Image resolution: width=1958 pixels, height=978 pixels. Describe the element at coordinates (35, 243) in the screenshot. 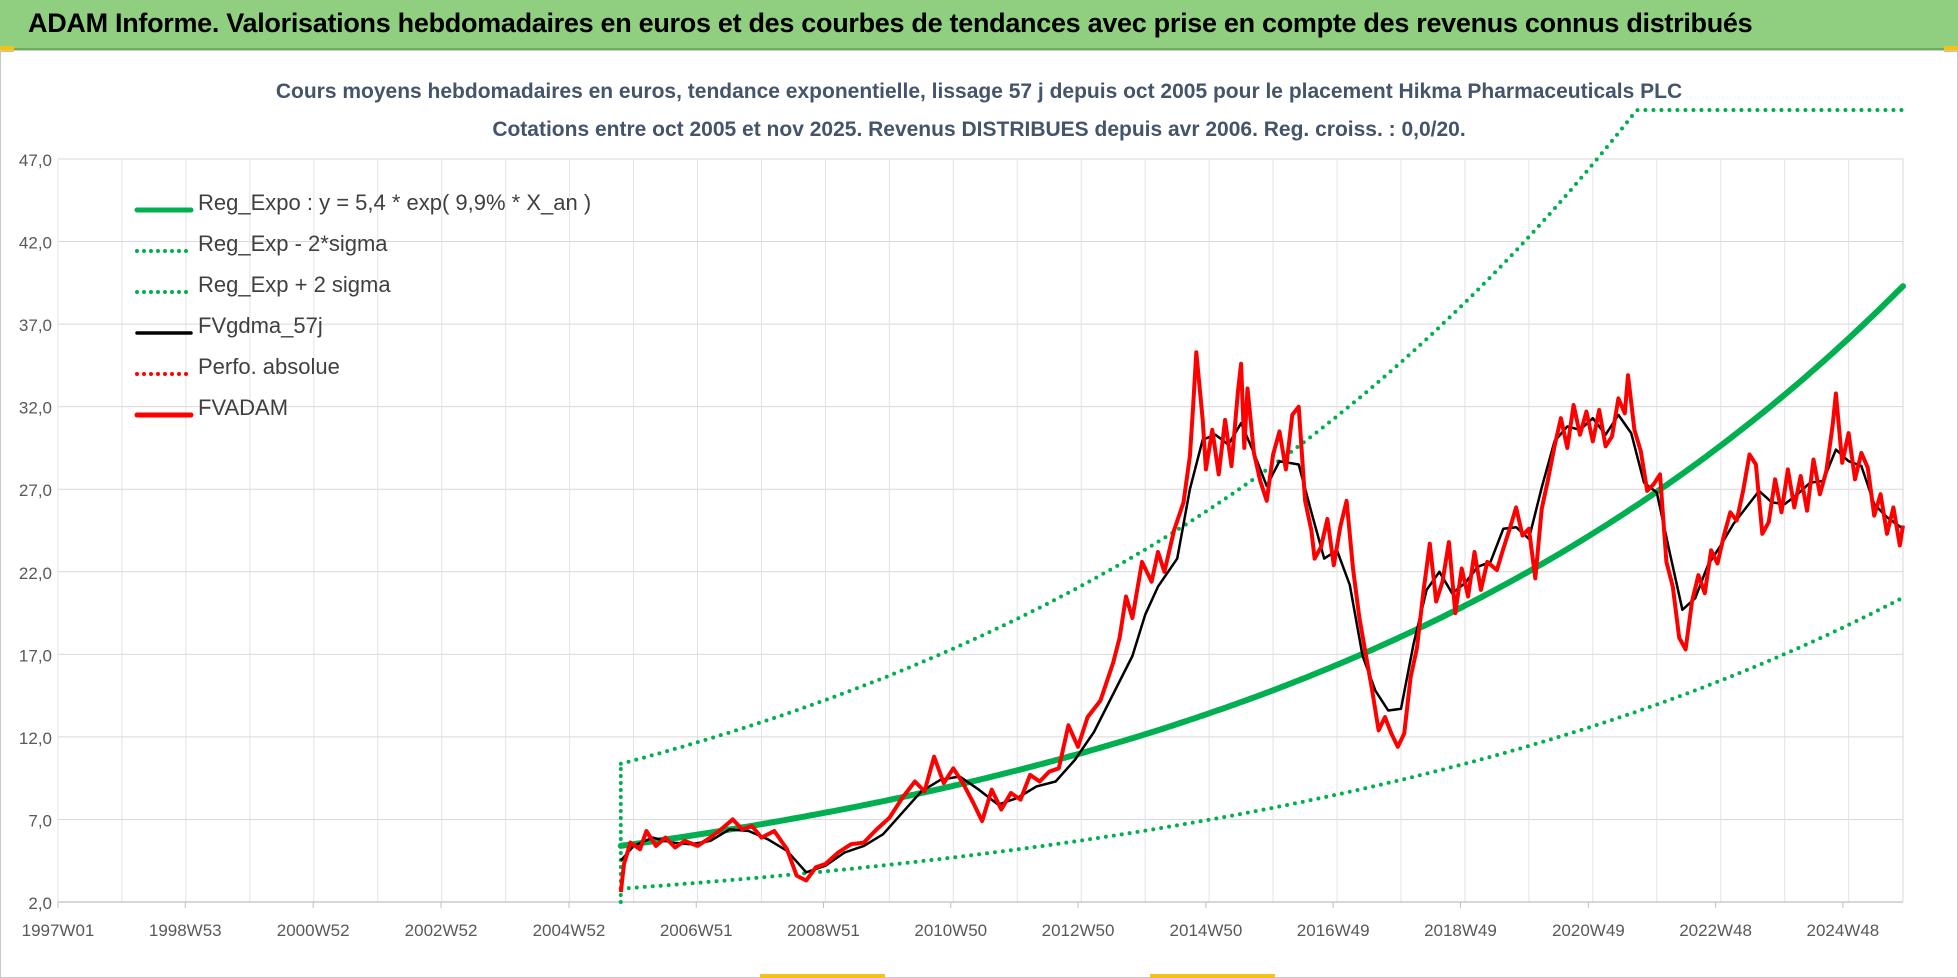

I see `y-tick-label: 42,0` at that location.